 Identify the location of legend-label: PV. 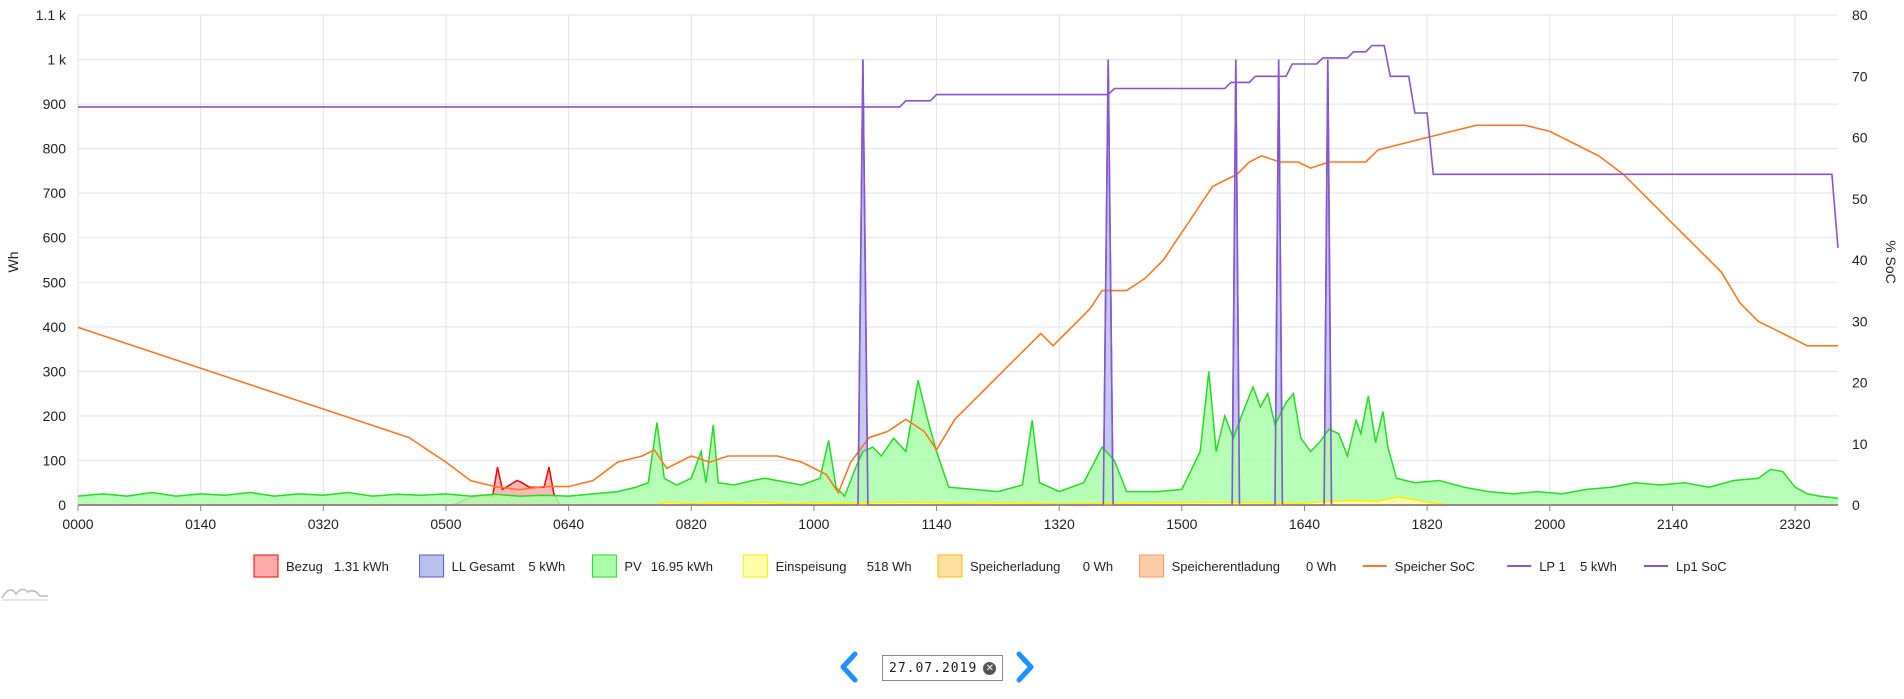
(633, 566).